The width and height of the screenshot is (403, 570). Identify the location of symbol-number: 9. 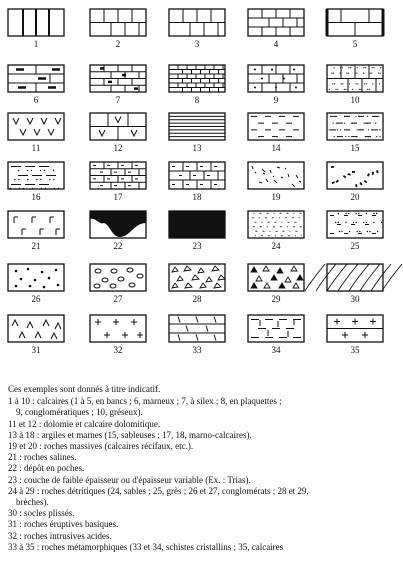
(276, 100).